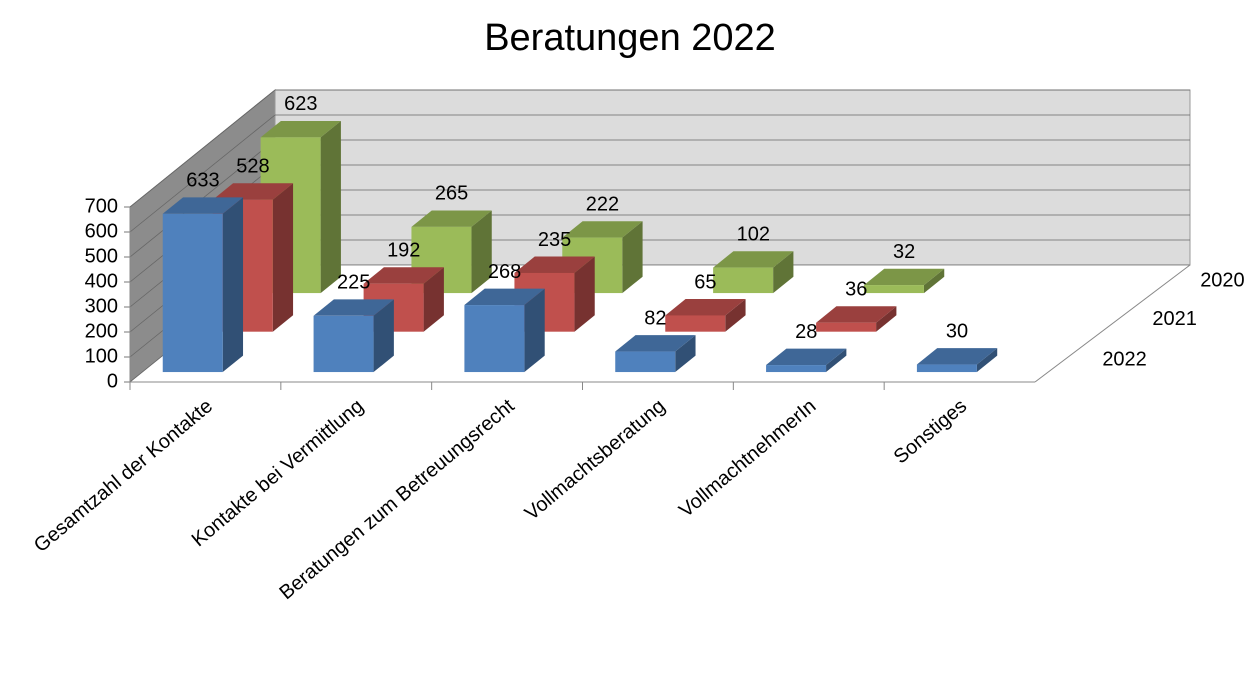 The width and height of the screenshot is (1260, 673). What do you see at coordinates (930, 431) in the screenshot?
I see `x-tick-label: Sonstiges` at bounding box center [930, 431].